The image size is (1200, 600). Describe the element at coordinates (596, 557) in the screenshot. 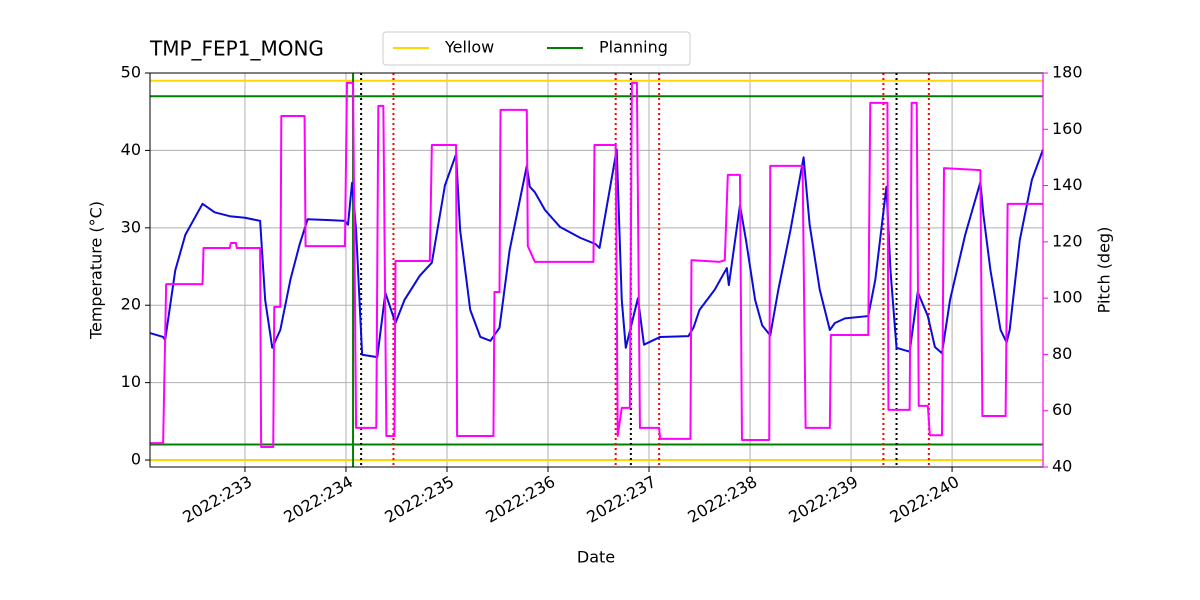

I see `x-axis-label: Date` at that location.